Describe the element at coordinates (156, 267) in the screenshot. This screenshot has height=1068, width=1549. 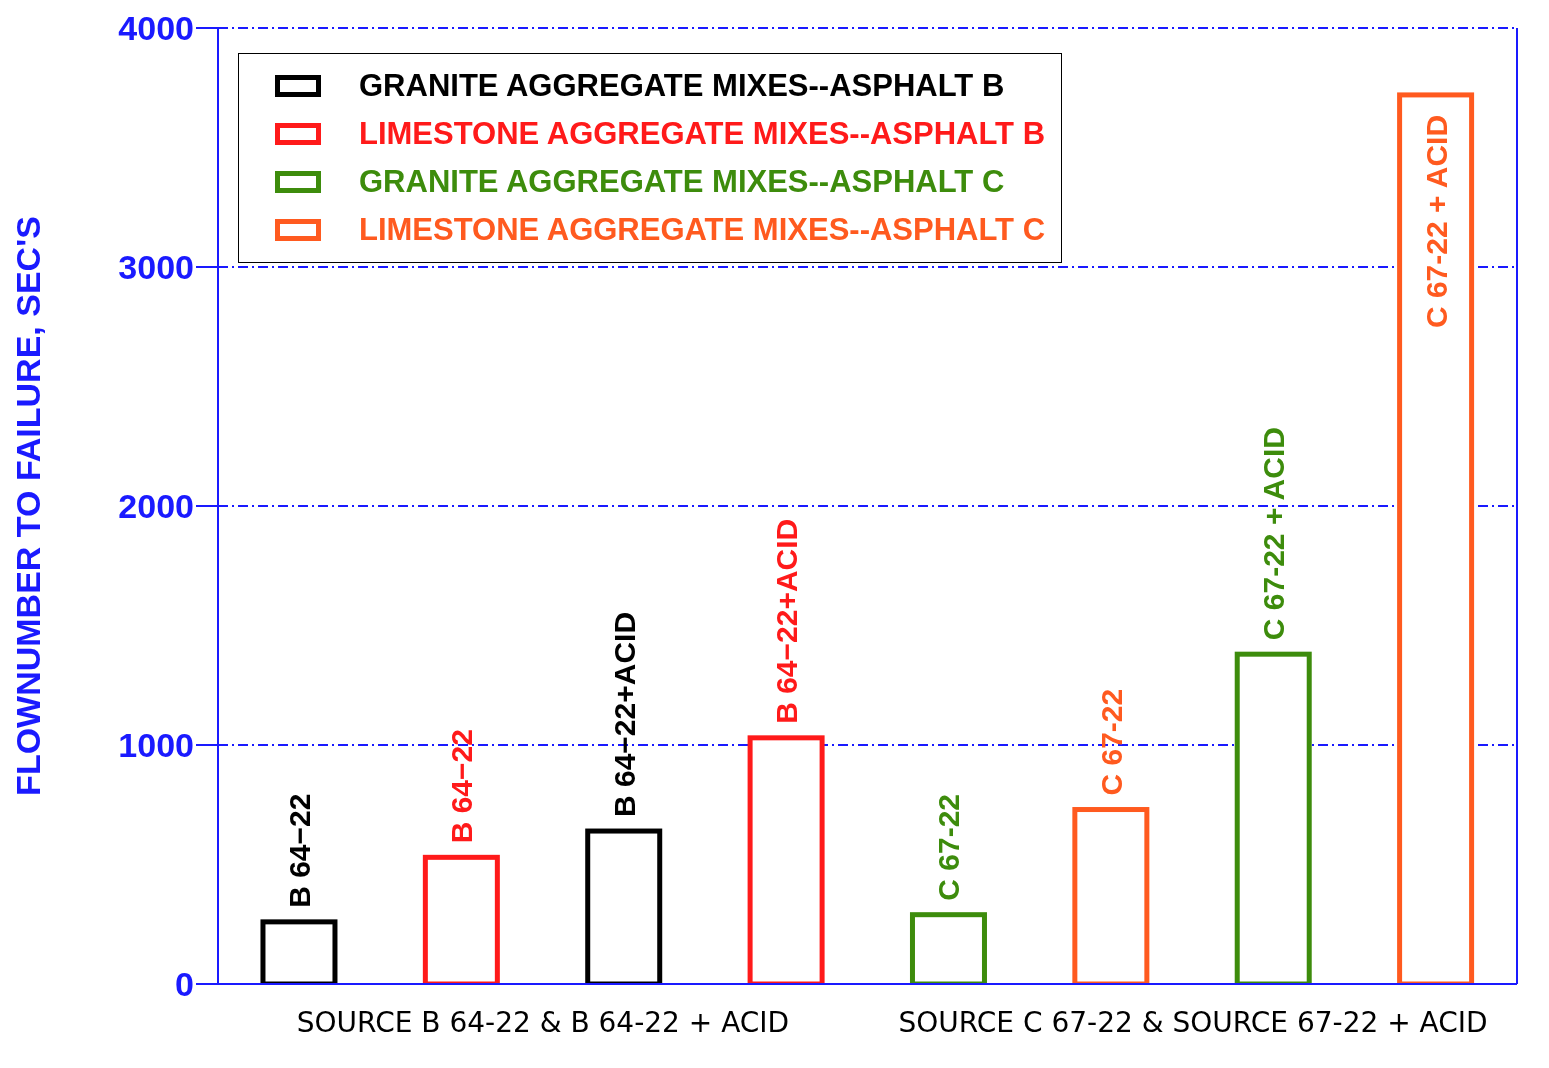
I see `y-tick-label: 3000` at that location.